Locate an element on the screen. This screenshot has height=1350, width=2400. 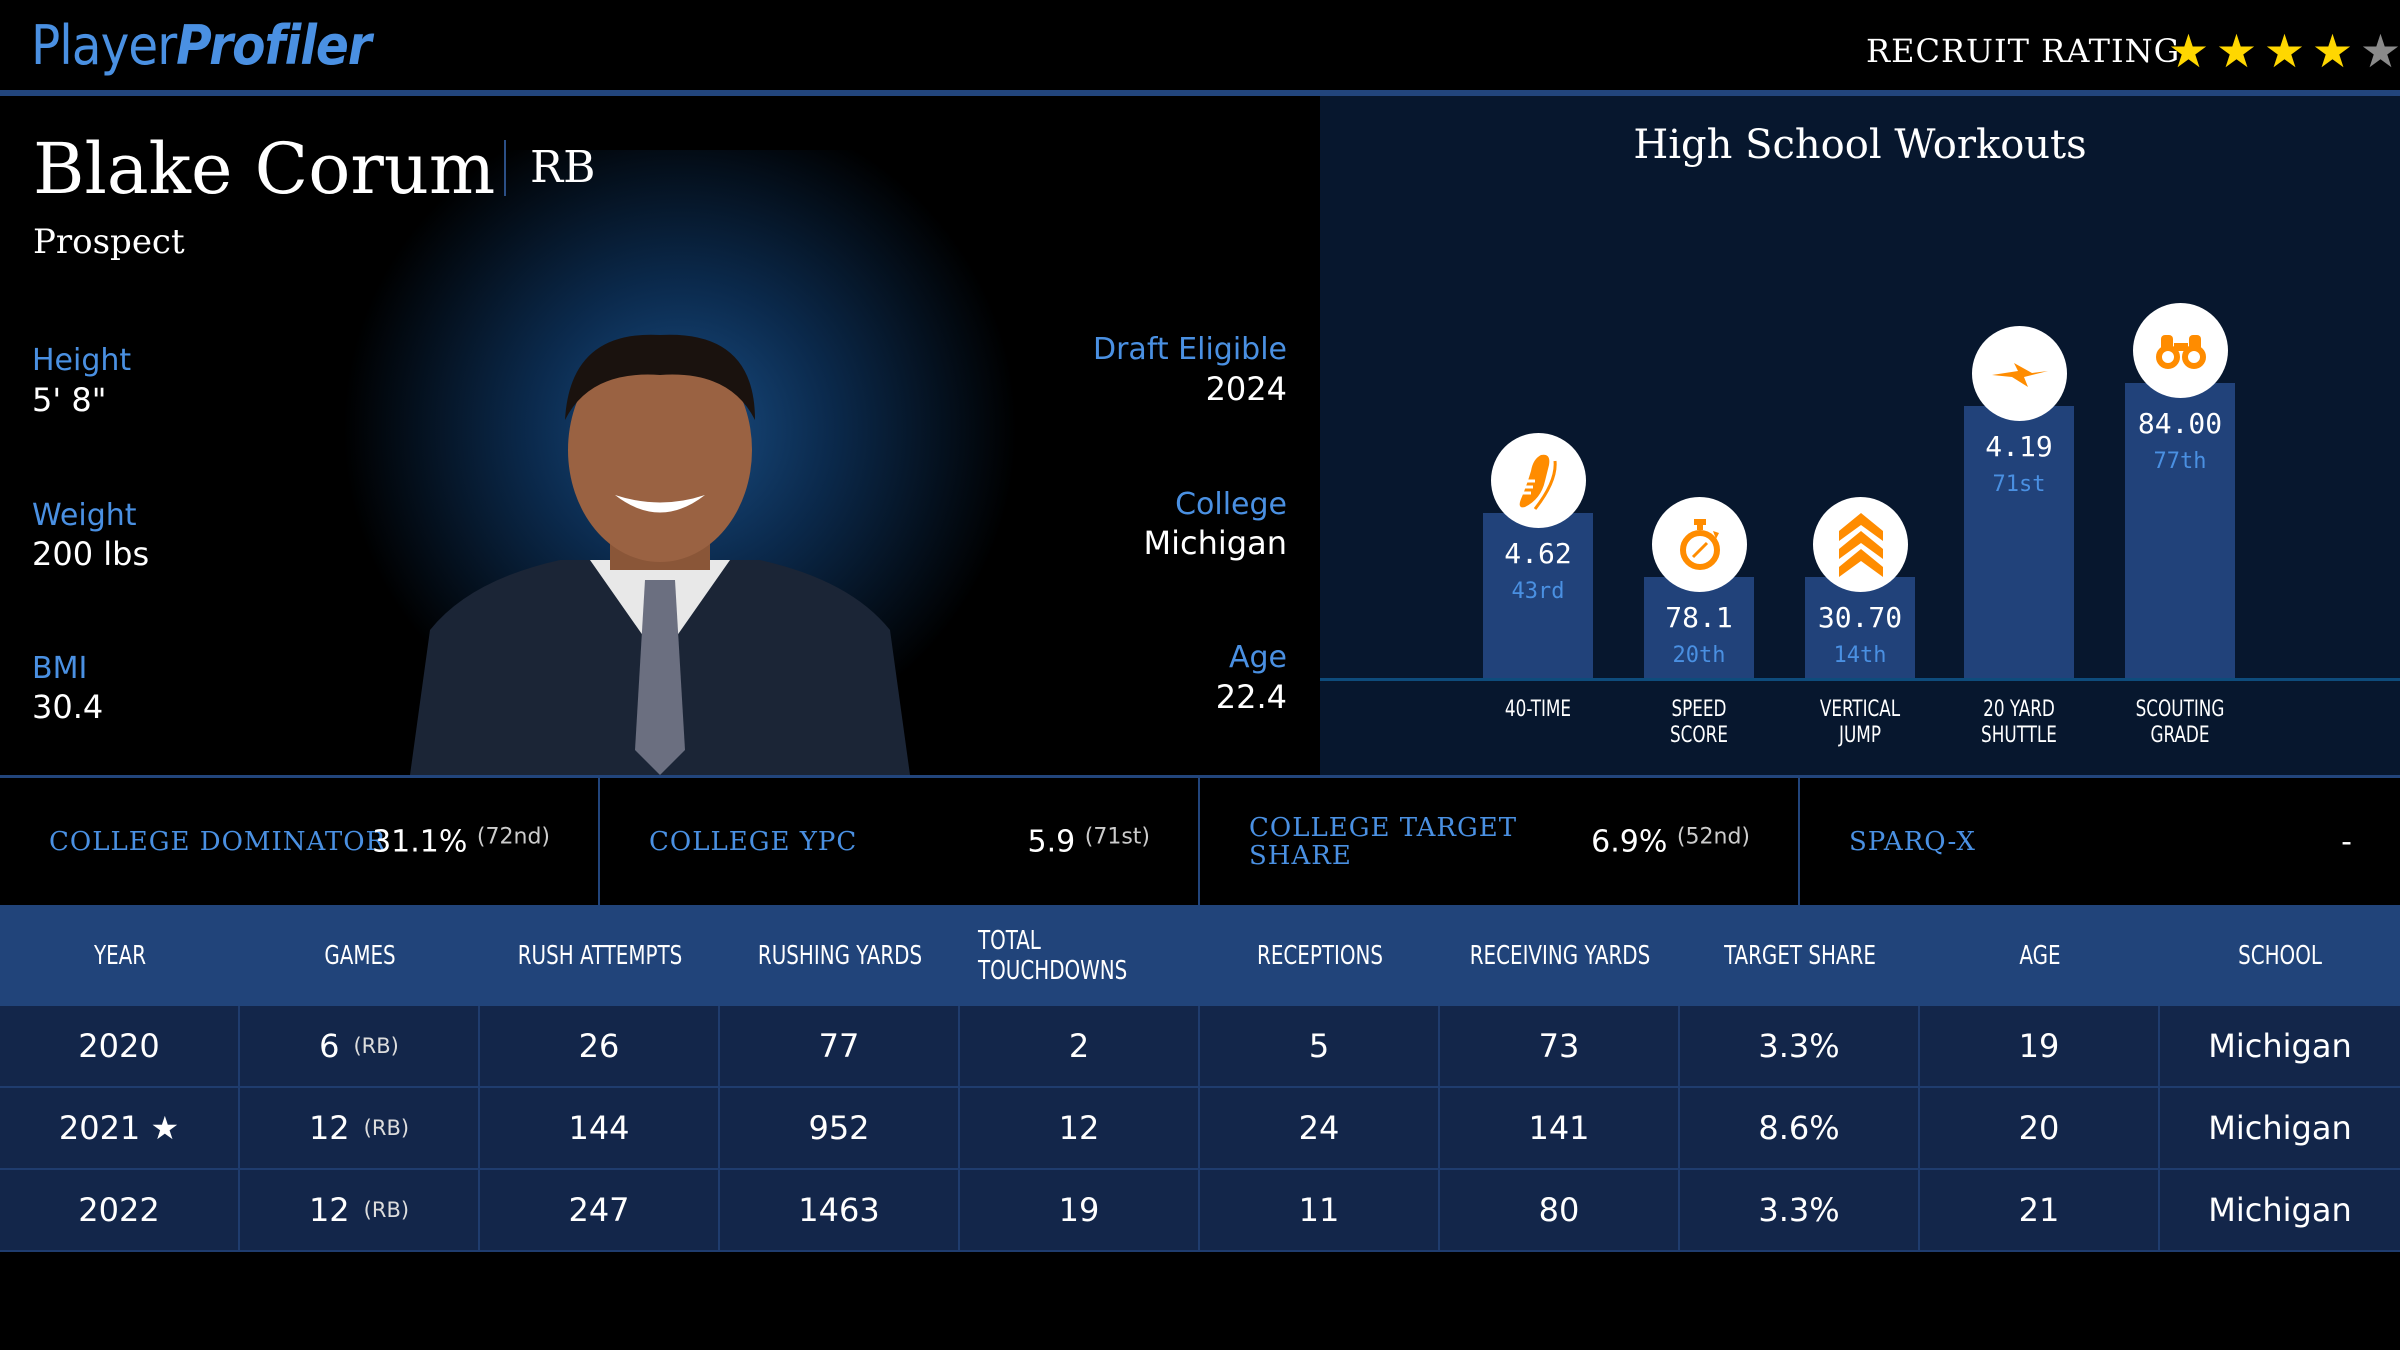
stat-value: 5.9 (71st) is located at coordinates (1088, 841).